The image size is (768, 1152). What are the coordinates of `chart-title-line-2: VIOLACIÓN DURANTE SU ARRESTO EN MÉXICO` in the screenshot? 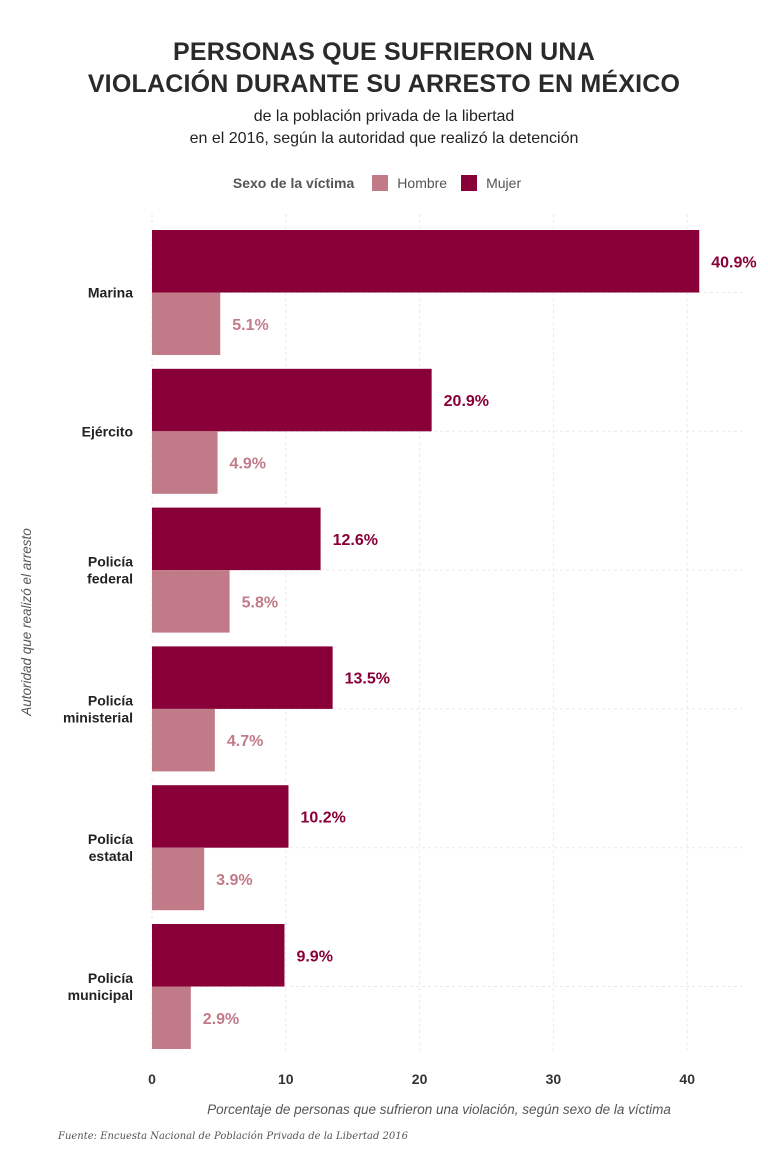 It's located at (384, 84).